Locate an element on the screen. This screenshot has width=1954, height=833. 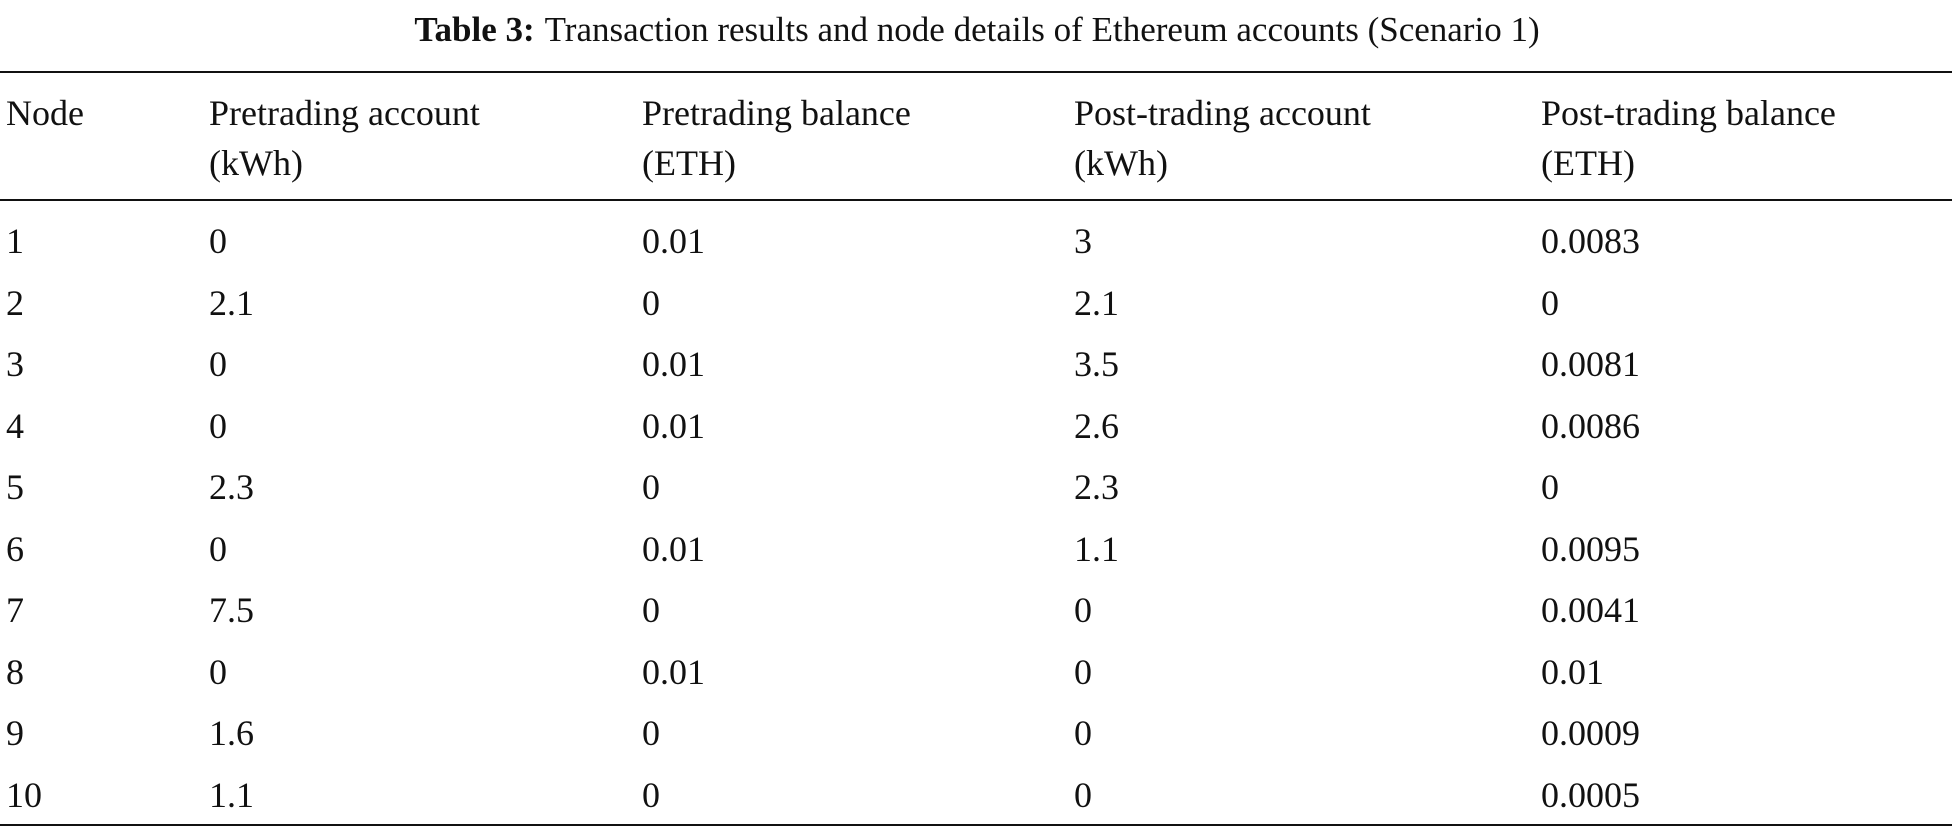
table-cell: 0.0041 is located at coordinates (1590, 610).